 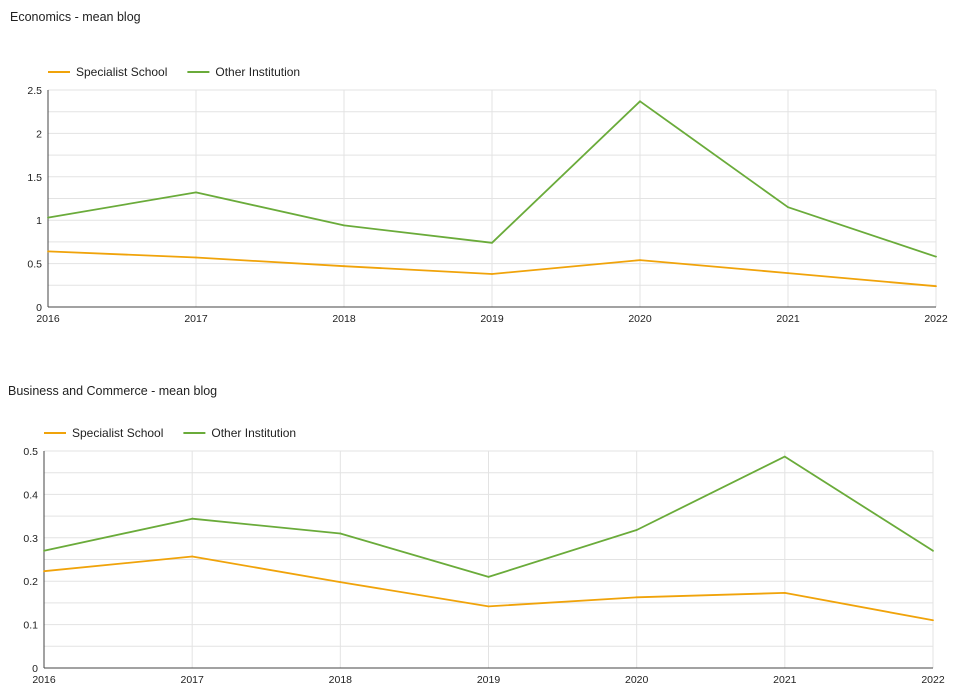 What do you see at coordinates (30, 582) in the screenshot?
I see `y-tick-label: 0.2` at bounding box center [30, 582].